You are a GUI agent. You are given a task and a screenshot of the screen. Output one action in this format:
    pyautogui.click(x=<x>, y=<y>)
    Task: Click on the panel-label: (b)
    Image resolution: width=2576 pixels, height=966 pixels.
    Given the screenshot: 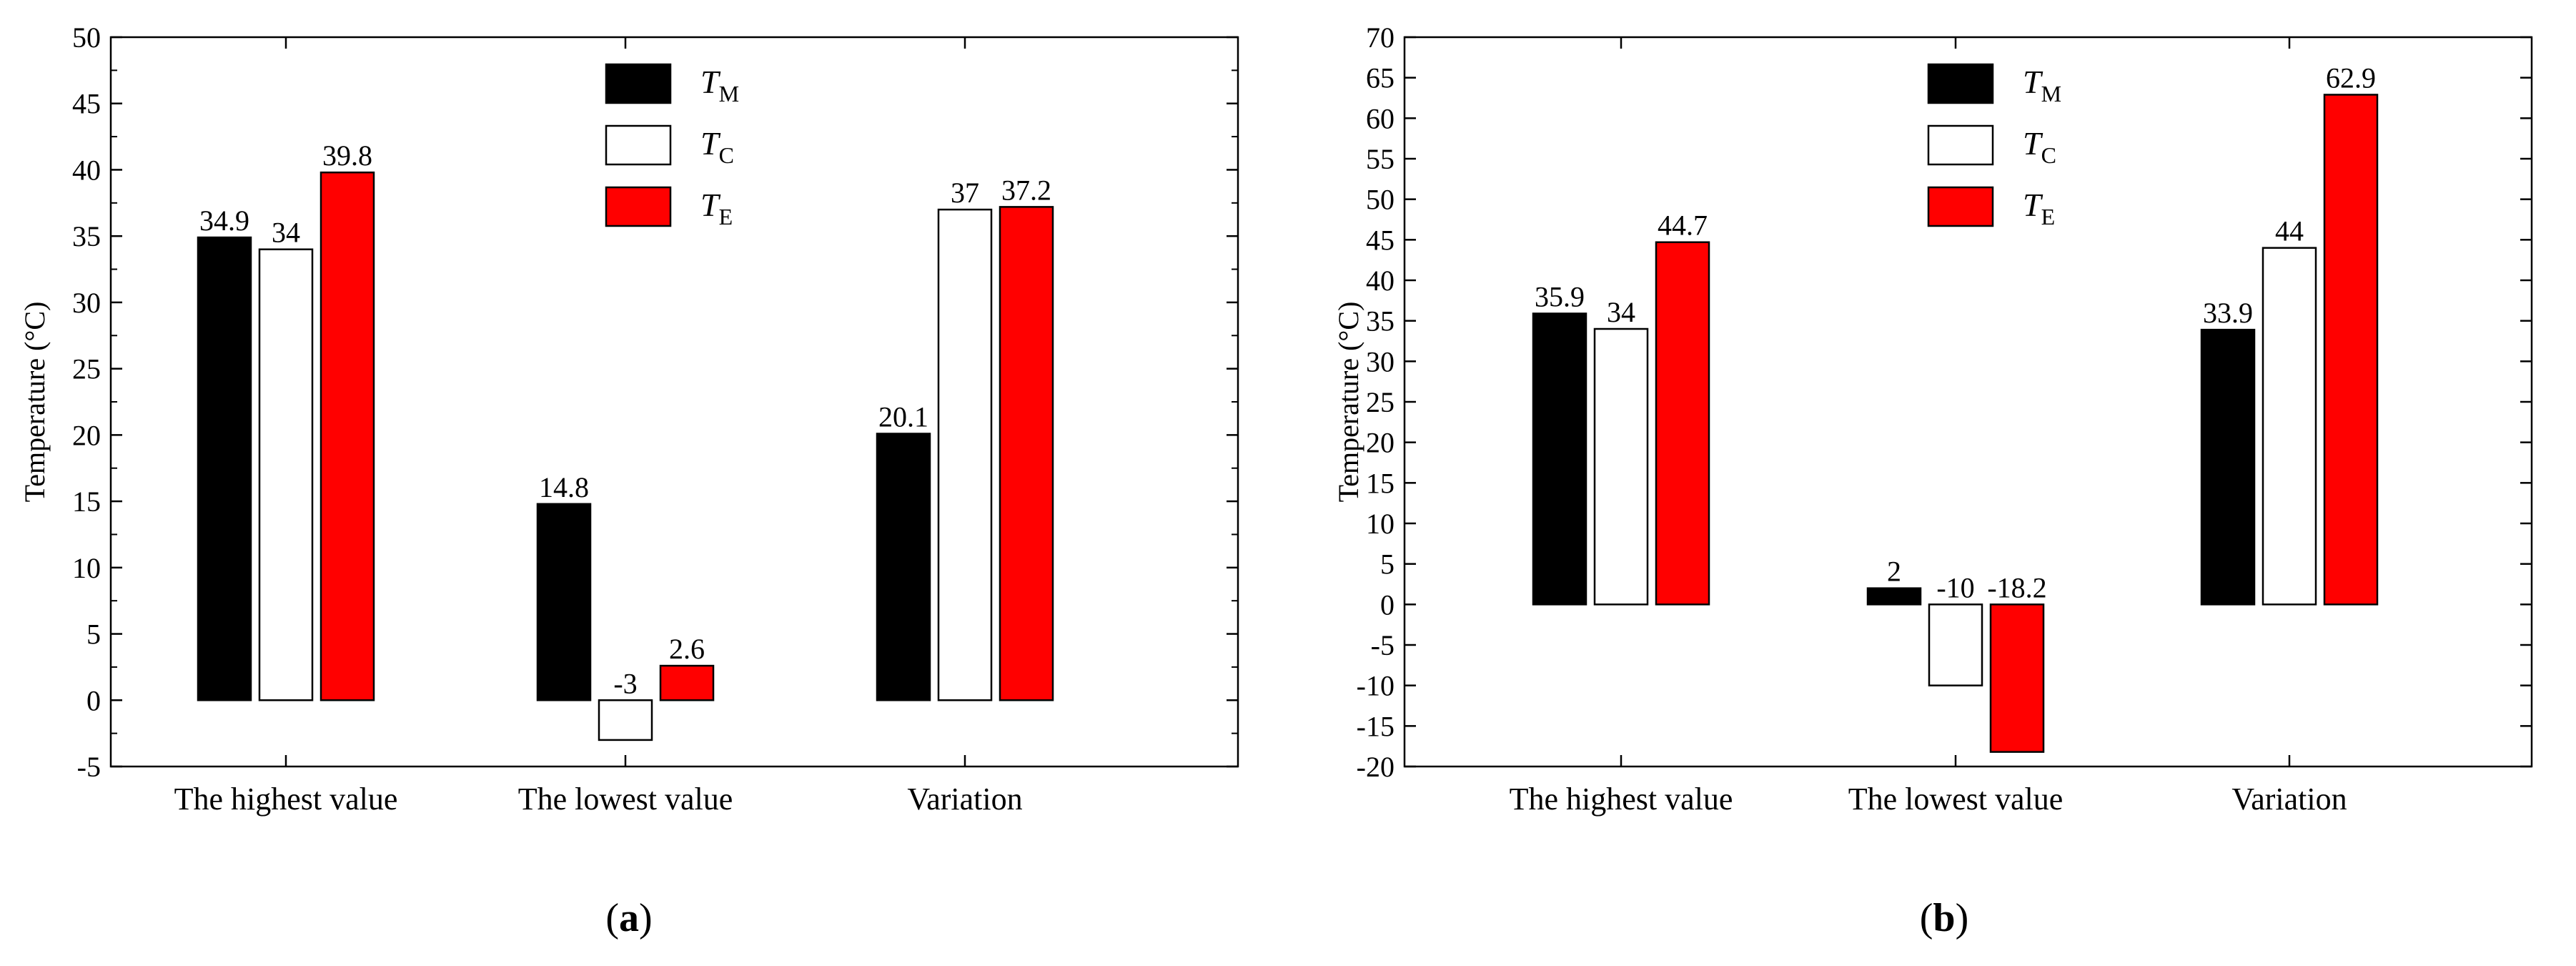 What is the action you would take?
    pyautogui.click(x=1944, y=918)
    